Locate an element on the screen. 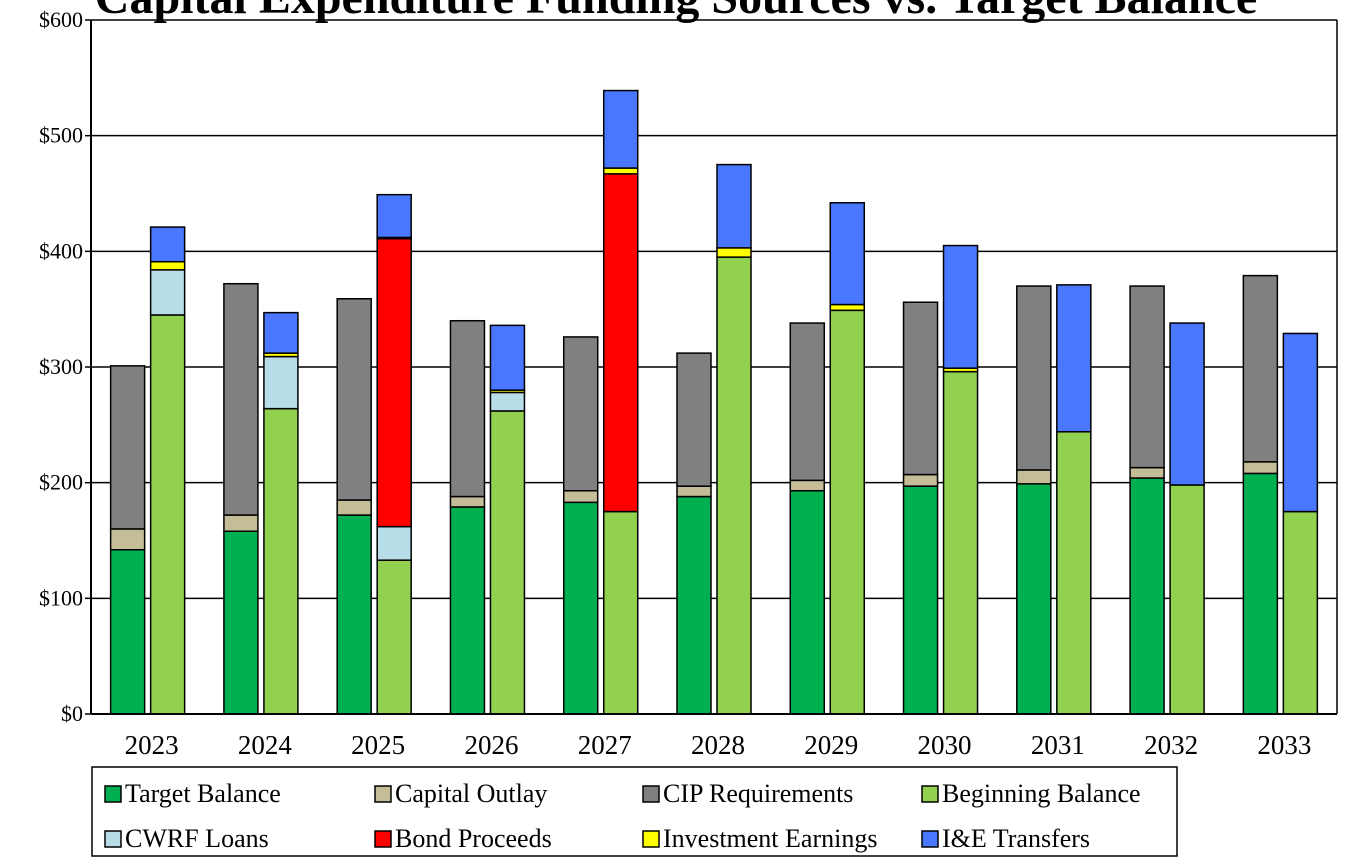 Image resolution: width=1353 pixels, height=859 pixels. legend-label: Beginning Balance is located at coordinates (1041, 793).